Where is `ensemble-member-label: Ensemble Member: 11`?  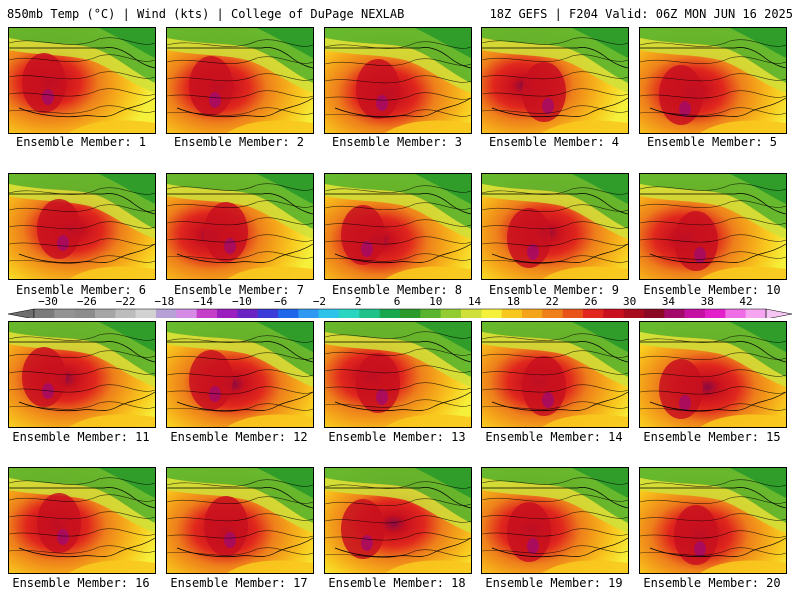
ensemble-member-label: Ensemble Member: 11 is located at coordinates (81, 437).